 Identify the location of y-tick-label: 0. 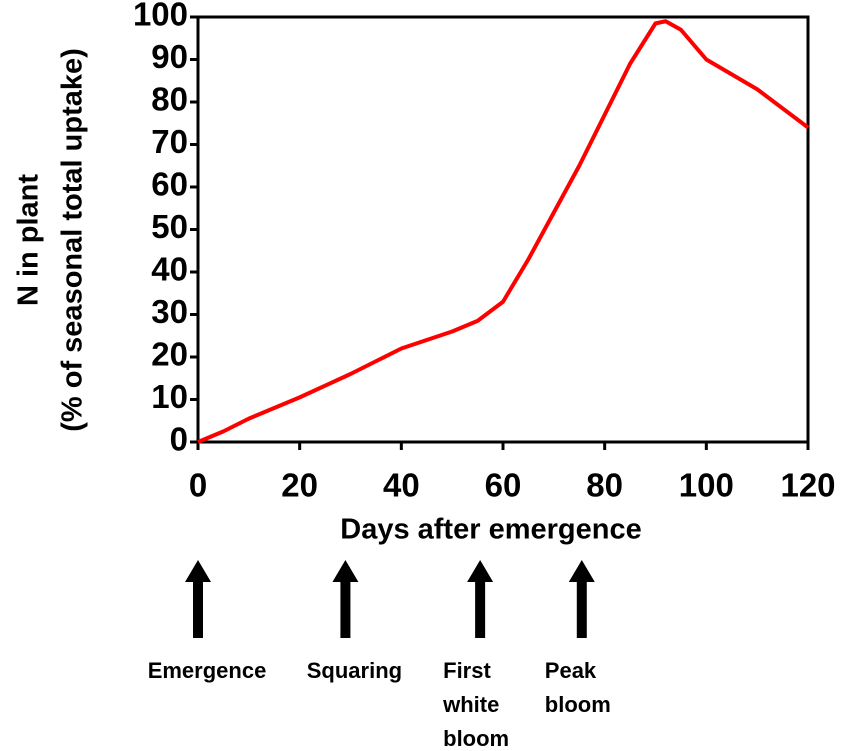
(179, 439).